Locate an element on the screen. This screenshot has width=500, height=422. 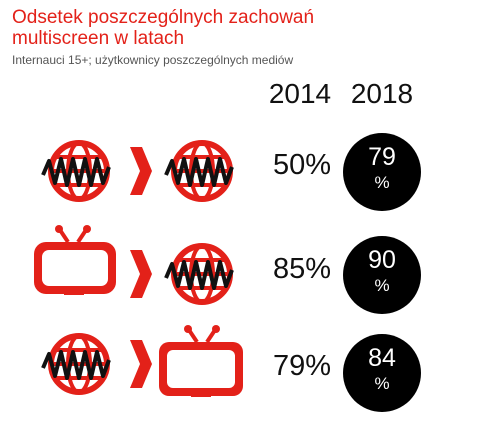
column-header-2014: 2014 is located at coordinates (300, 93).